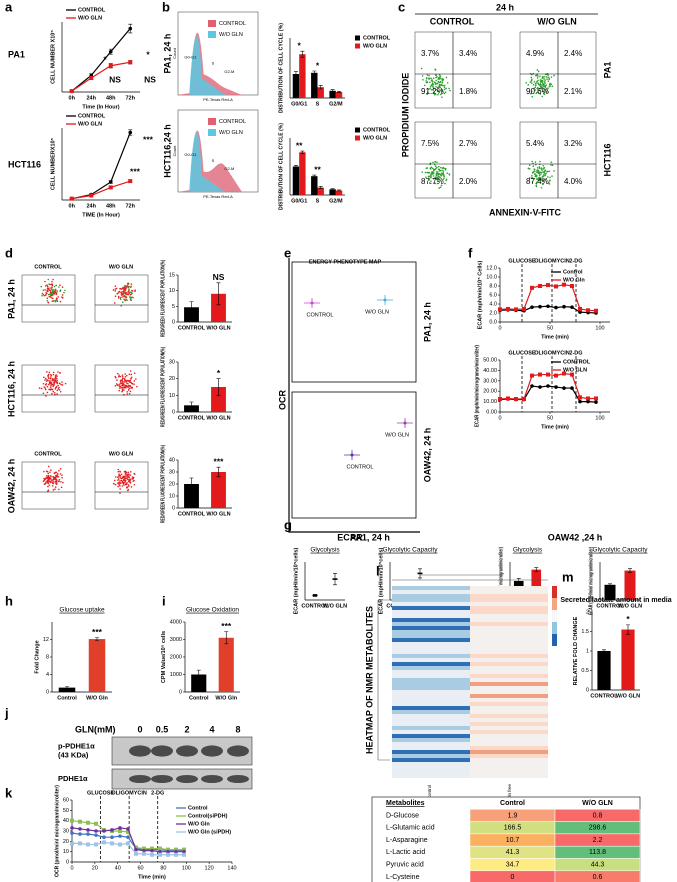 The image size is (677, 882). I want to click on y-axis-label: CPM Value/10⁵ cells, so click(164, 657).